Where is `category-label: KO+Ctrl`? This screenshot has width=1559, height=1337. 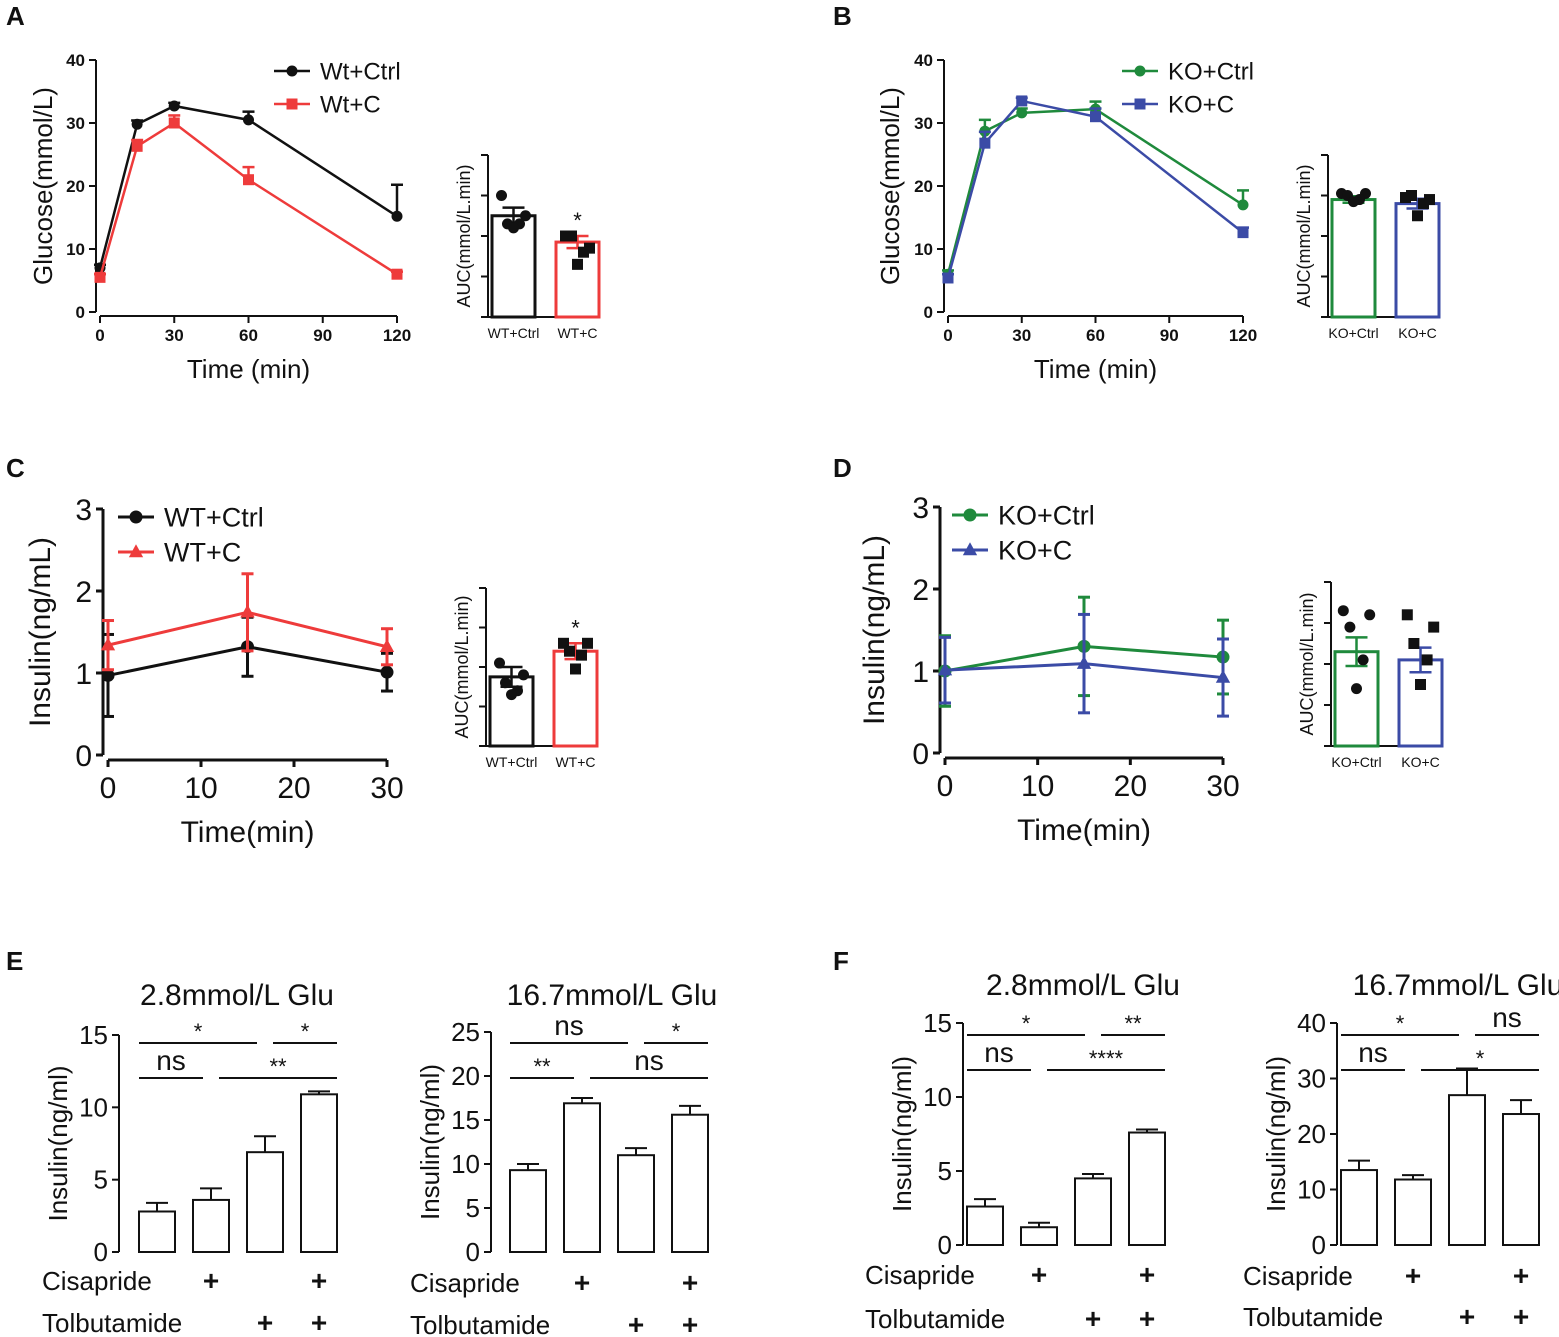 category-label: KO+Ctrl is located at coordinates (1356, 762).